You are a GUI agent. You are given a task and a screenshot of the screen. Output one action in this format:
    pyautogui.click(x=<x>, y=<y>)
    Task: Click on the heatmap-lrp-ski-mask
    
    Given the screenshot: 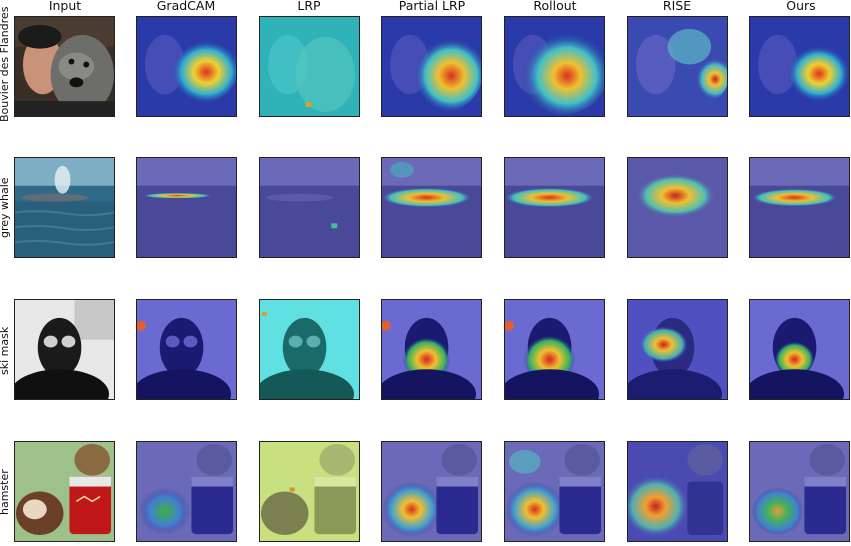 What is the action you would take?
    pyautogui.click(x=309, y=349)
    